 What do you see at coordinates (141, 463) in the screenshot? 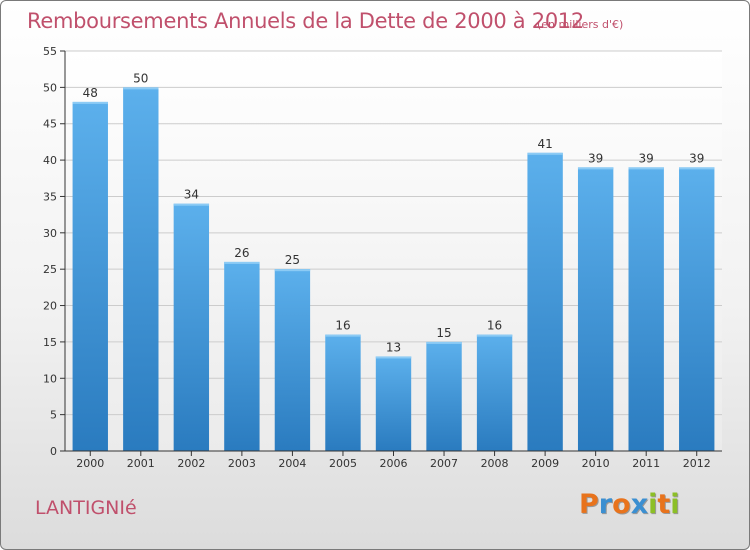
I see `x-tick-label: 2001` at bounding box center [141, 463].